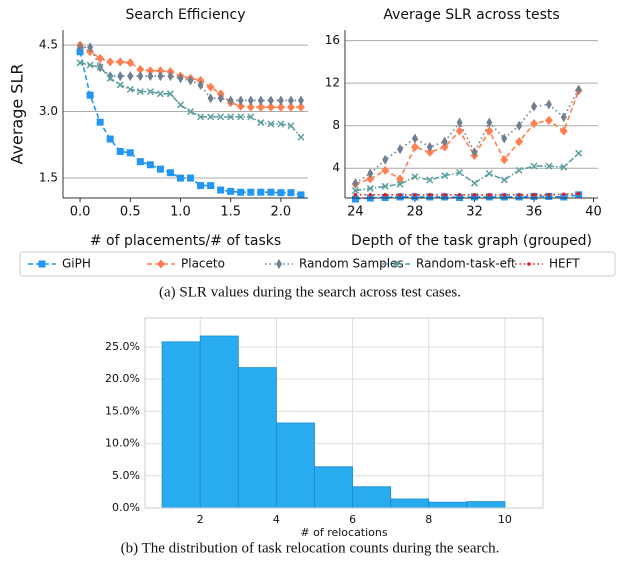 This screenshot has height=561, width=619. What do you see at coordinates (332, 83) in the screenshot?
I see `y-tick-label: 12` at bounding box center [332, 83].